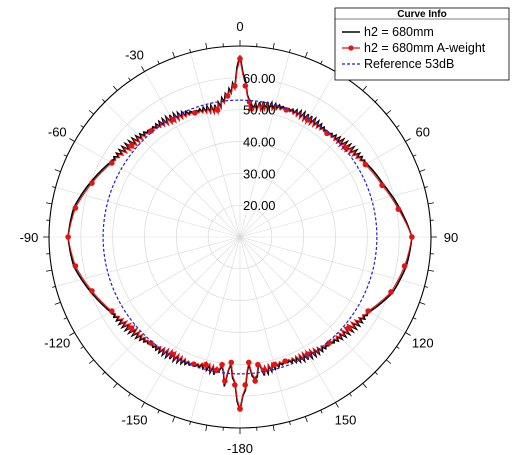 The image size is (518, 455). I want to click on legend-title: Curve Info, so click(421, 14).